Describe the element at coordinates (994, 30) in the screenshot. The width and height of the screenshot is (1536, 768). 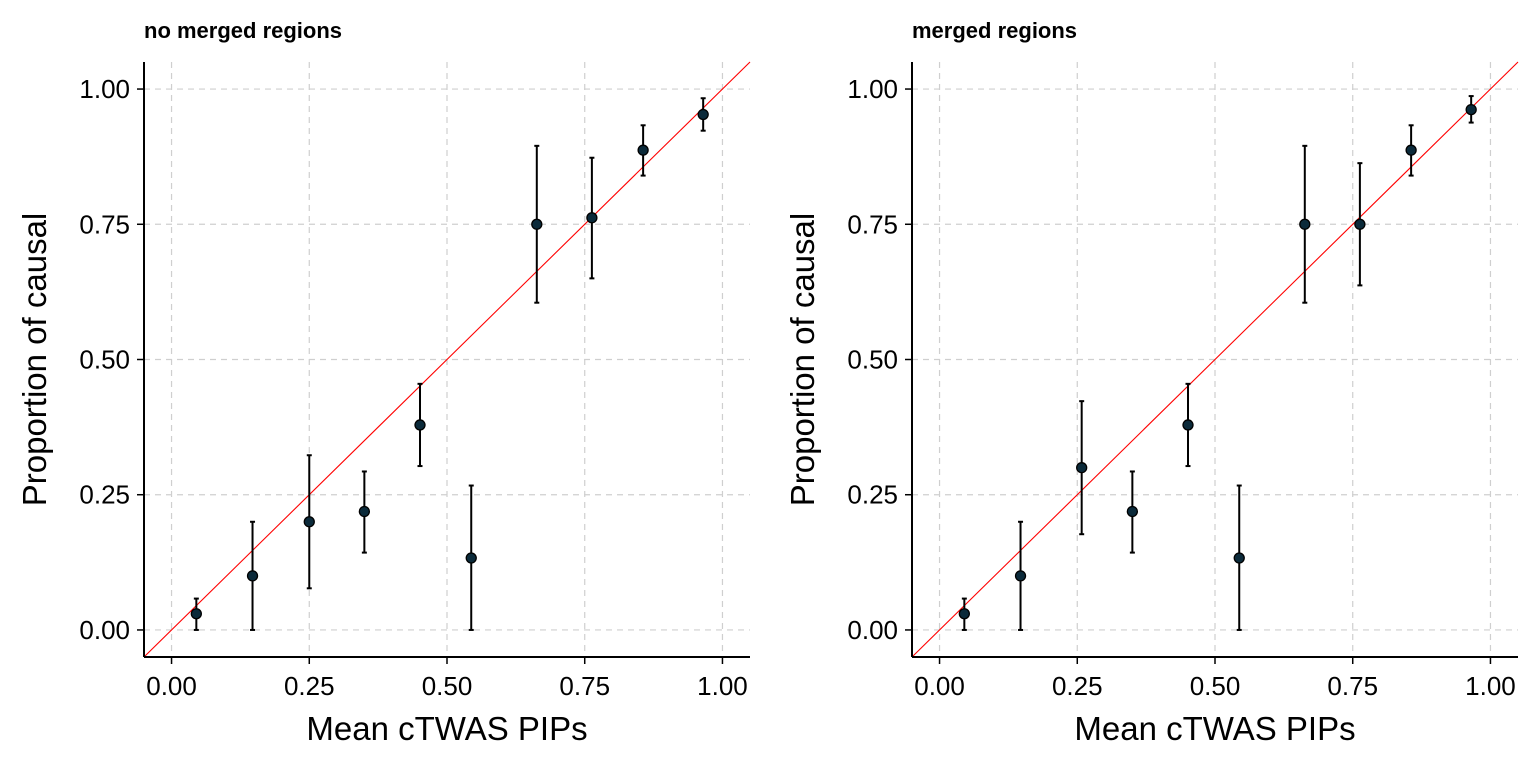
I see `panel-title: merged regions` at that location.